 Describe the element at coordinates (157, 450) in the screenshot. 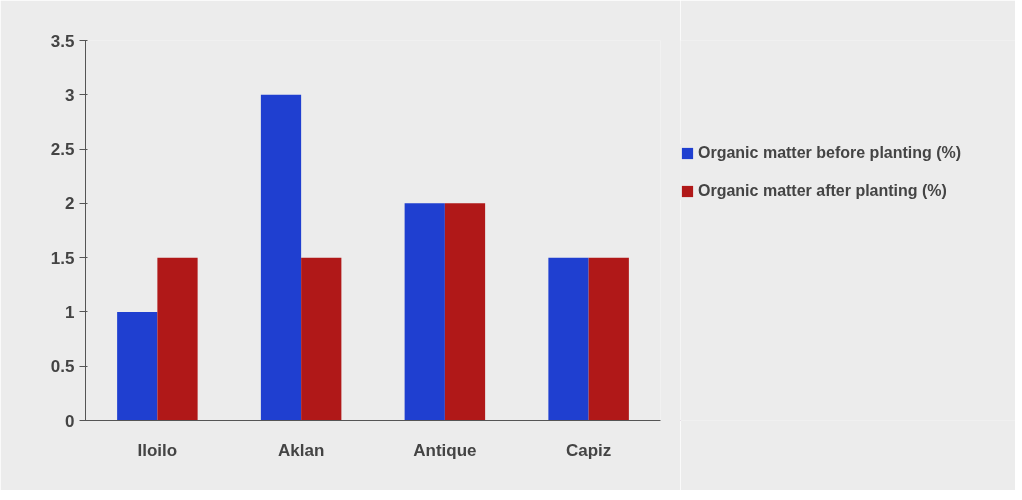

I see `x-tick-label: Iloilo` at that location.